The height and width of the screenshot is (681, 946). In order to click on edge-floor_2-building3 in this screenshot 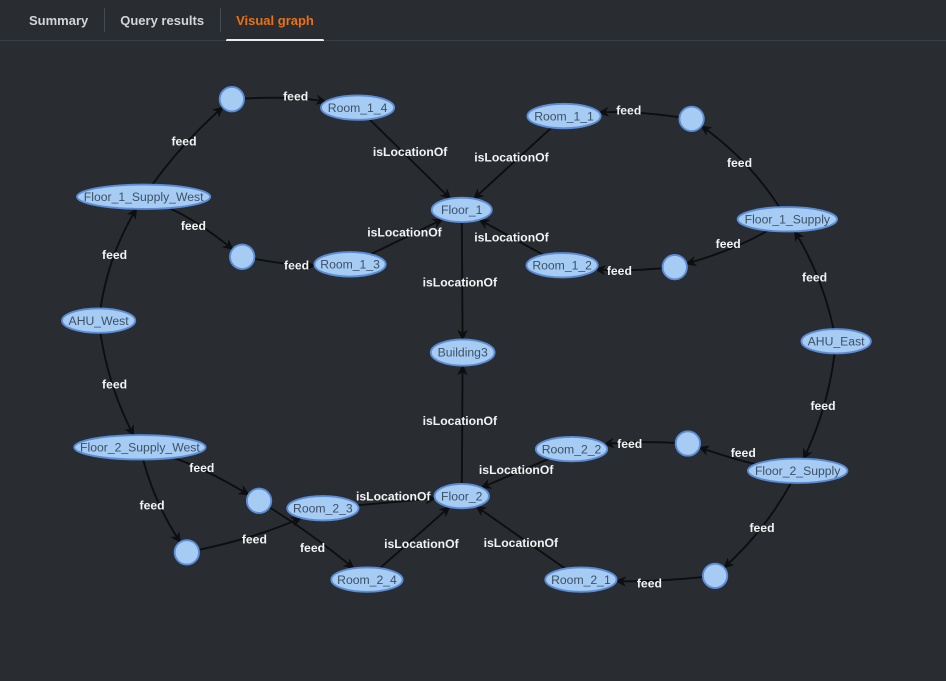, I will do `click(462, 424)`.